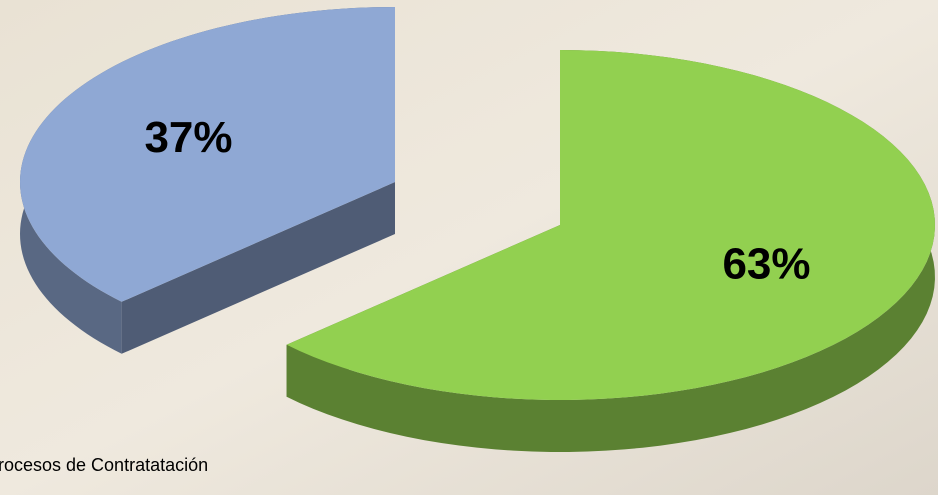 This screenshot has width=938, height=495. Describe the element at coordinates (104, 465) in the screenshot. I see `legend-entry: rocesos de Contratatación` at that location.